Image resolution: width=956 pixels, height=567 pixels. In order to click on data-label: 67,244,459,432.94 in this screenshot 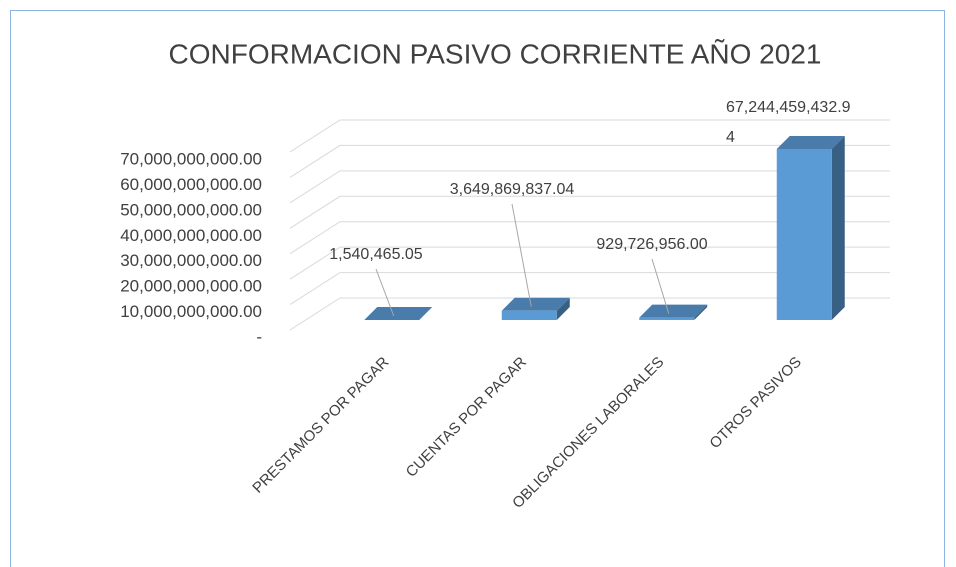, I will do `click(788, 122)`.